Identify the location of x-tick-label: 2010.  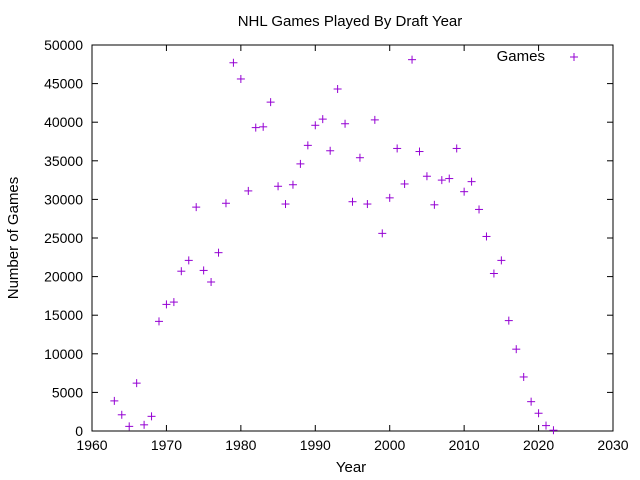
(464, 445).